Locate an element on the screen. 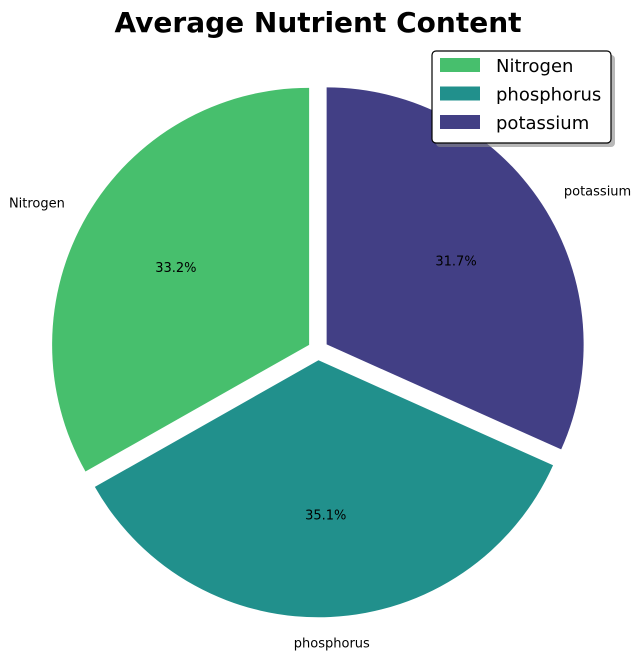 The image size is (637, 666). legend-label-nitrogen: Nitrogen is located at coordinates (534, 66).